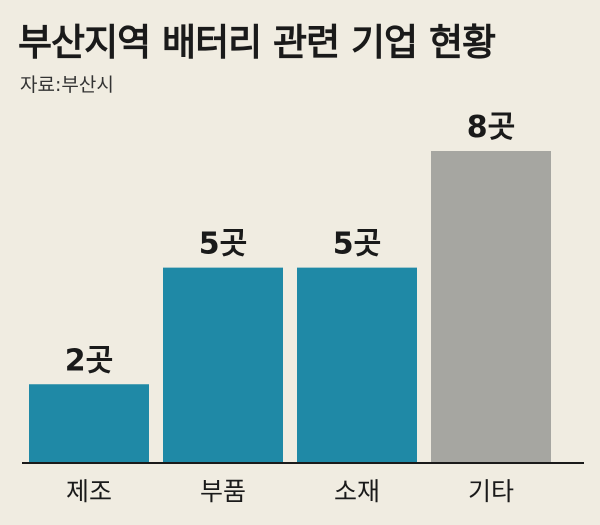 The width and height of the screenshot is (600, 525). What do you see at coordinates (257, 42) in the screenshot?
I see `chart-title: 부산지역 배터리 관련 기업 현황` at bounding box center [257, 42].